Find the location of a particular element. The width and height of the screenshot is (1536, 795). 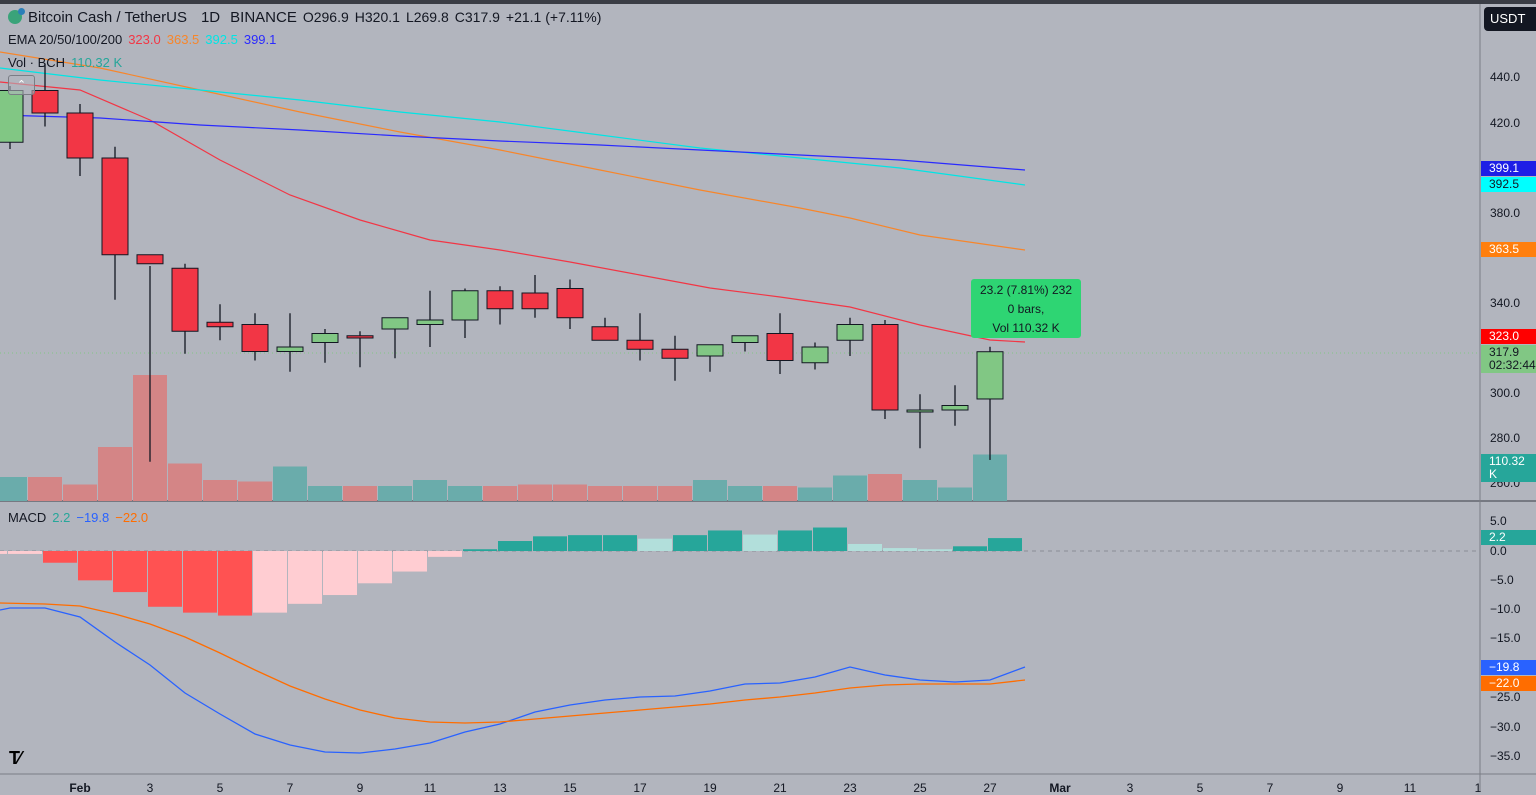

interval: 1D is located at coordinates (210, 17).